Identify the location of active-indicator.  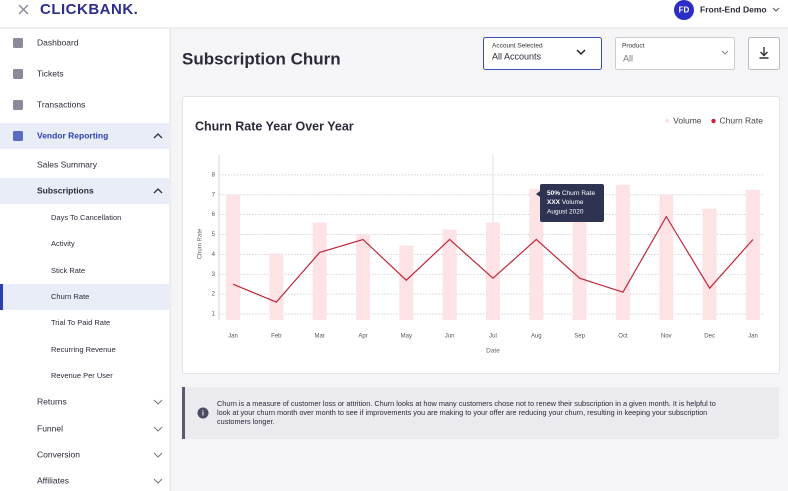
(1, 297).